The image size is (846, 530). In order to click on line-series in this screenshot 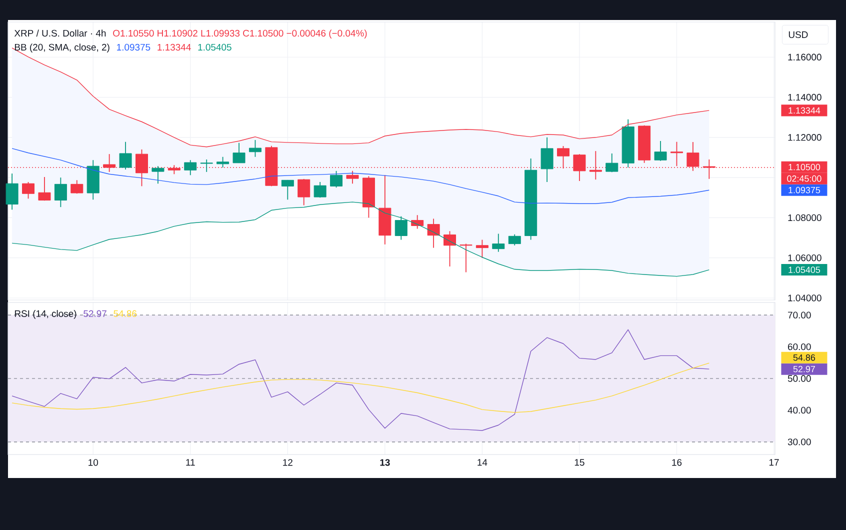, I will do `click(361, 239)`.